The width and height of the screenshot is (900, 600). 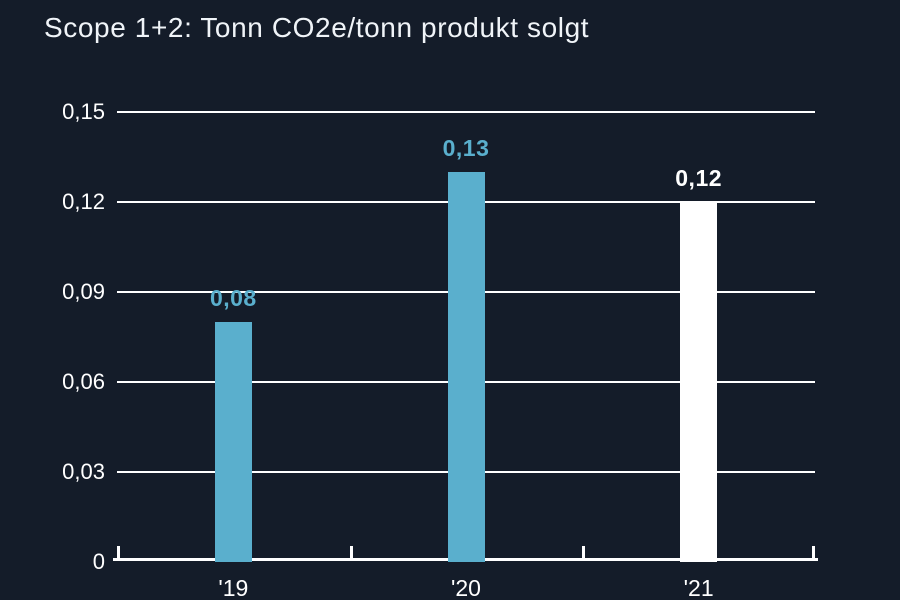 What do you see at coordinates (465, 587) in the screenshot?
I see `x-axis-category-label: '20` at bounding box center [465, 587].